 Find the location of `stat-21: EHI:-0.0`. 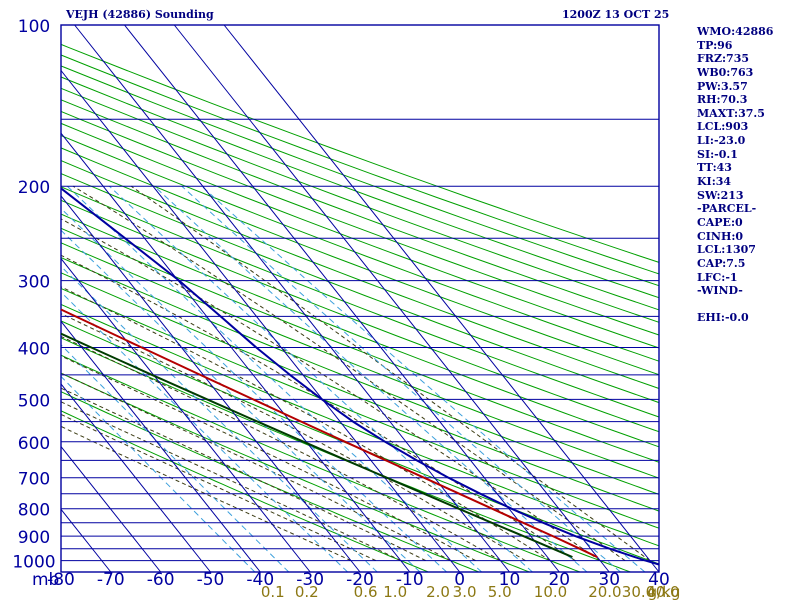

stat-21: EHI:-0.0 is located at coordinates (723, 318).